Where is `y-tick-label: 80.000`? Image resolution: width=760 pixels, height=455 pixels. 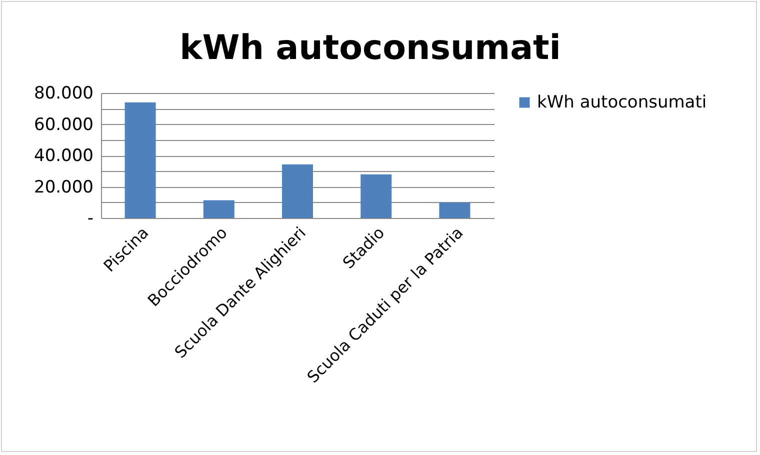 y-tick-label: 80.000 is located at coordinates (64, 94).